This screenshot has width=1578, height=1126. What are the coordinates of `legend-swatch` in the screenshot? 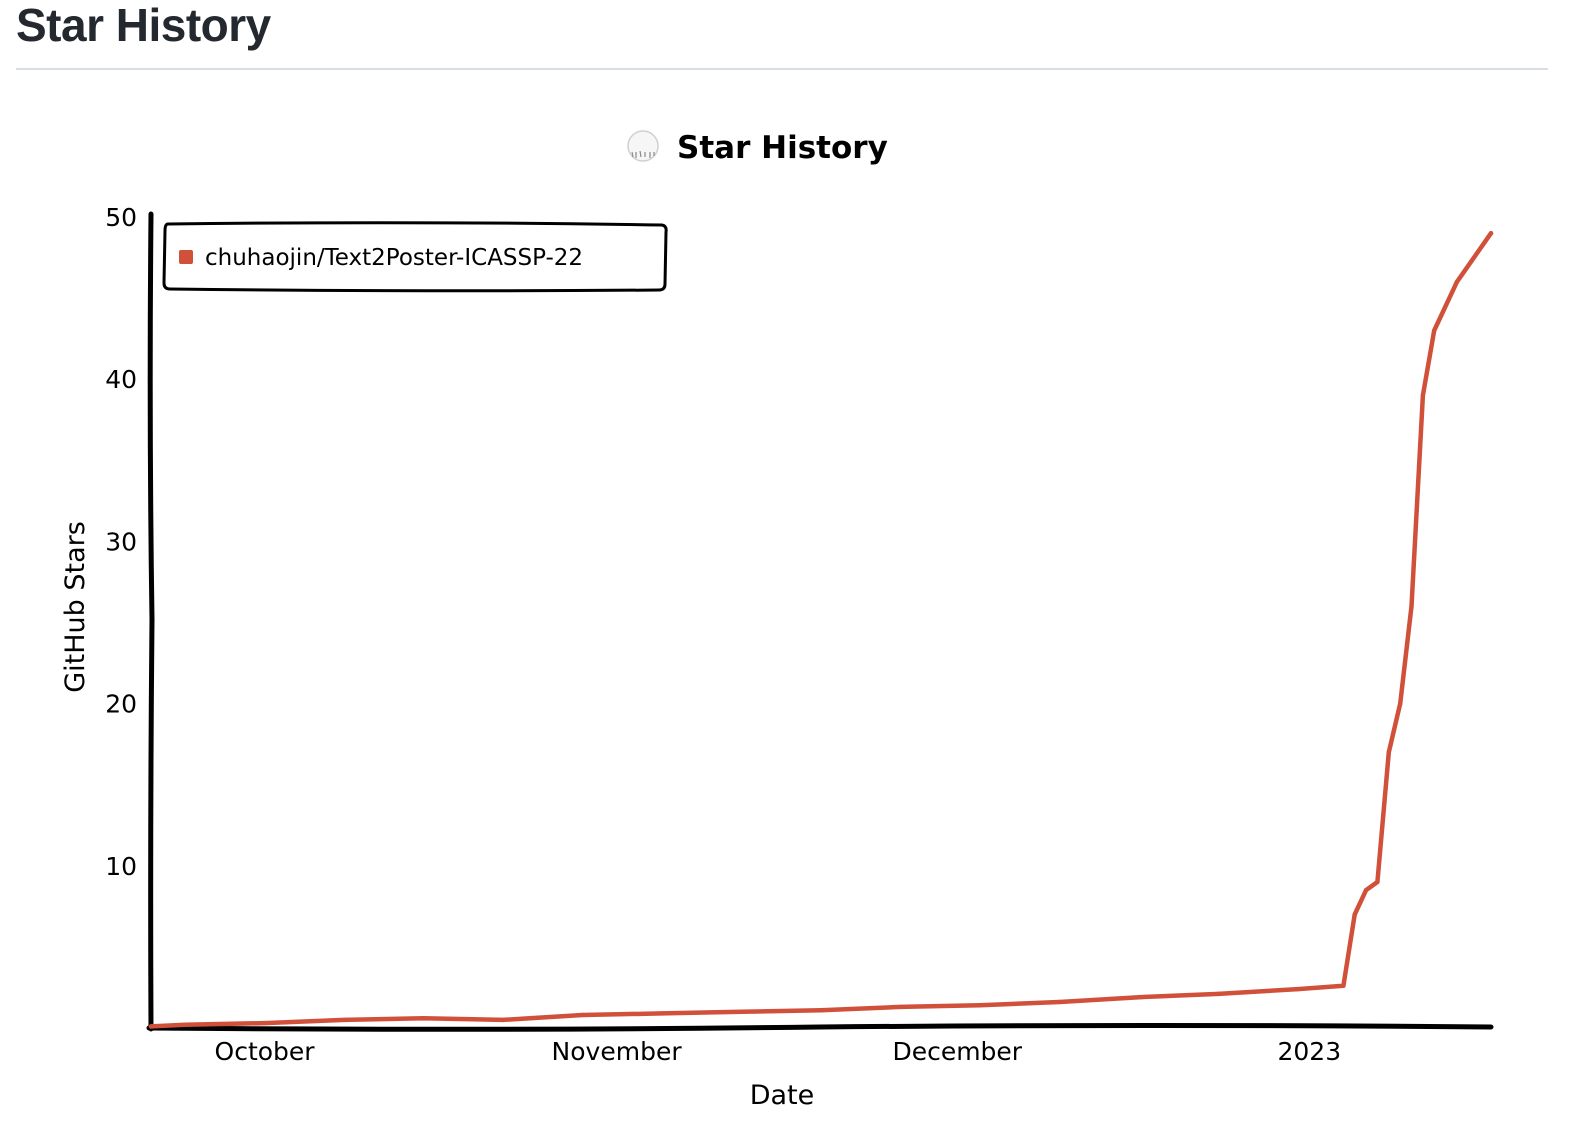 It's located at (186, 257).